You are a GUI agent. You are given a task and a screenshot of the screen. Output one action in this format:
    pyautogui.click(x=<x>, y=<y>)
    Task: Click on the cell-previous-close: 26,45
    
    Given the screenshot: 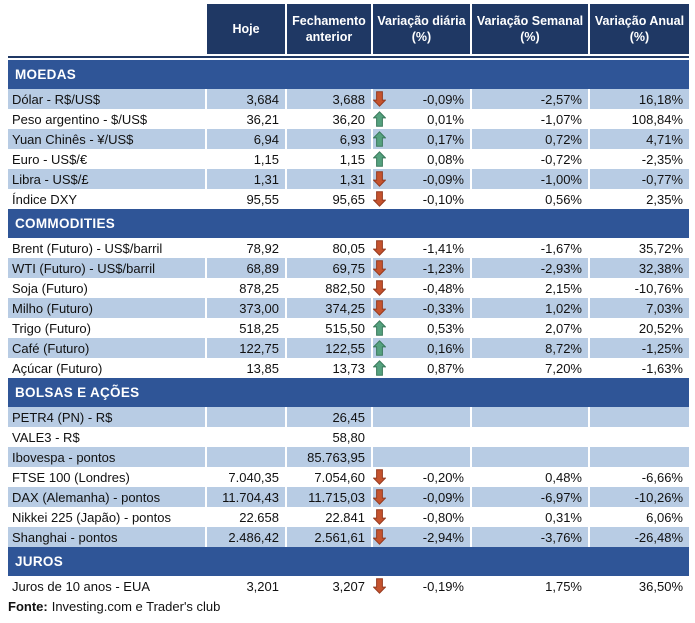 What is the action you would take?
    pyautogui.click(x=329, y=417)
    